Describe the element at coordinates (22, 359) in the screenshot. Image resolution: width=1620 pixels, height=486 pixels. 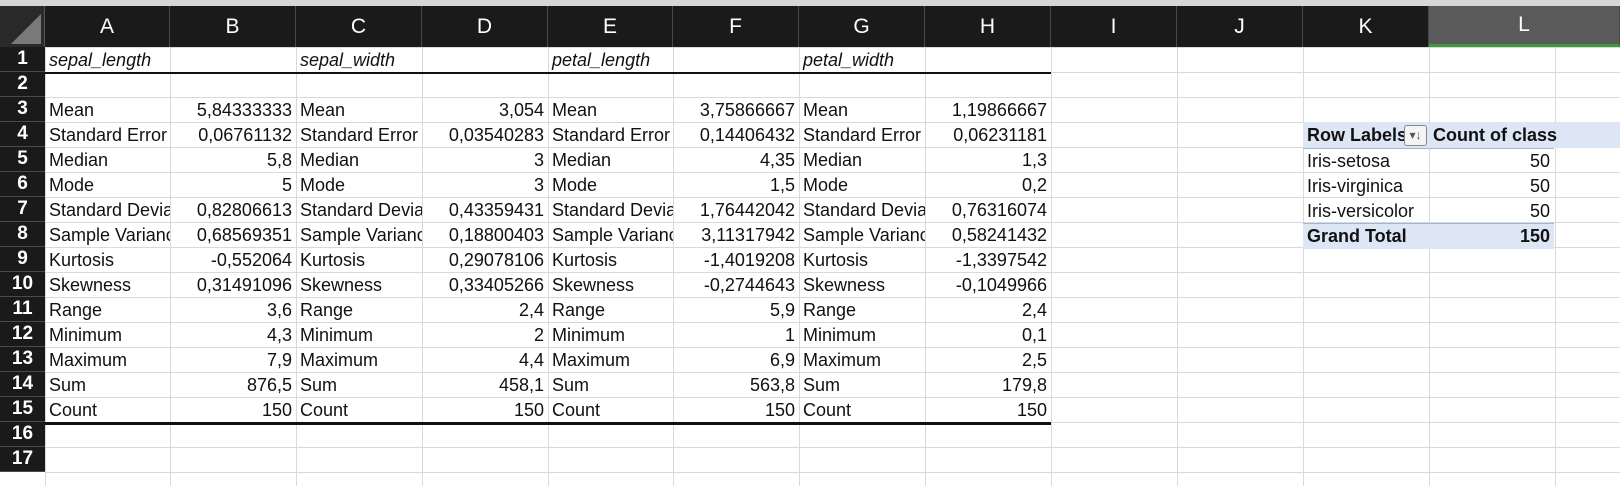
I see `row-header-13: 13` at that location.